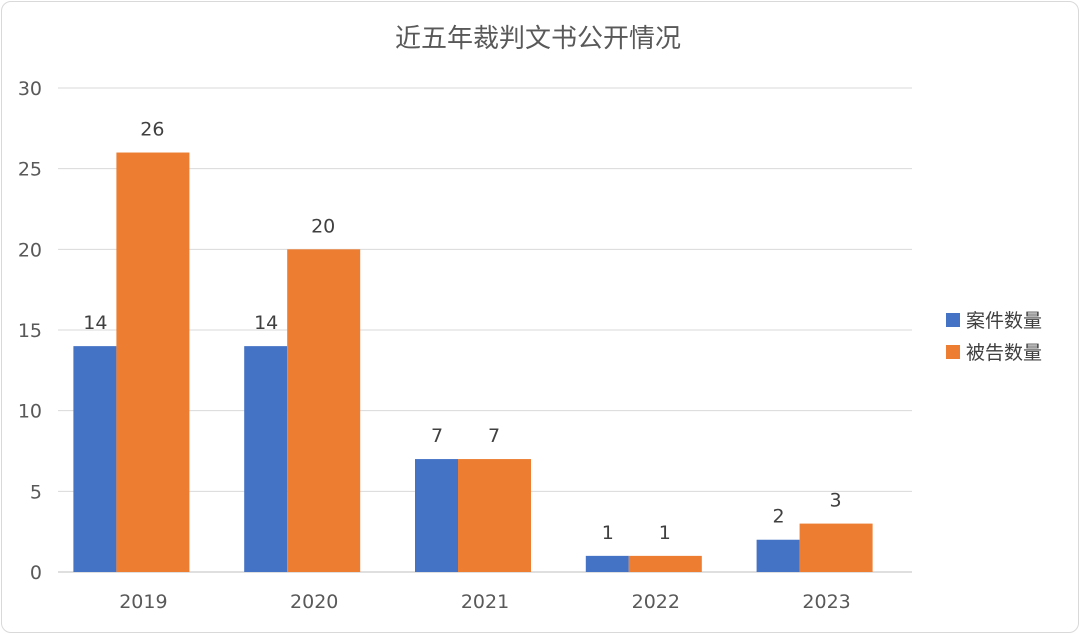  I want to click on chart-title: 近五年裁判文书公开情况, so click(538, 39).